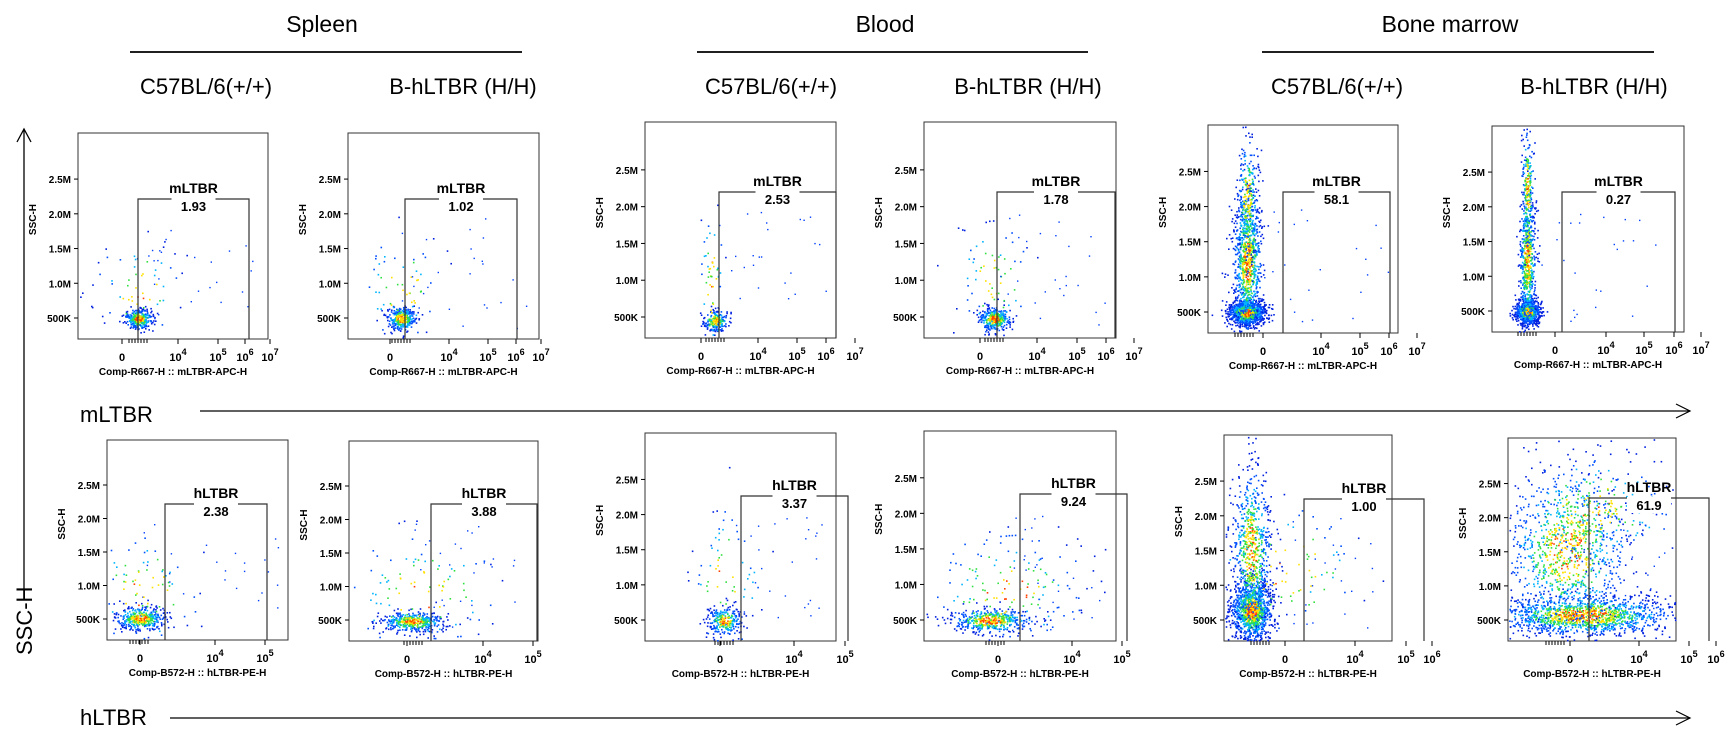 This screenshot has height=742, width=1732. I want to click on row-label-hltbr: hLTBR, so click(113, 717).